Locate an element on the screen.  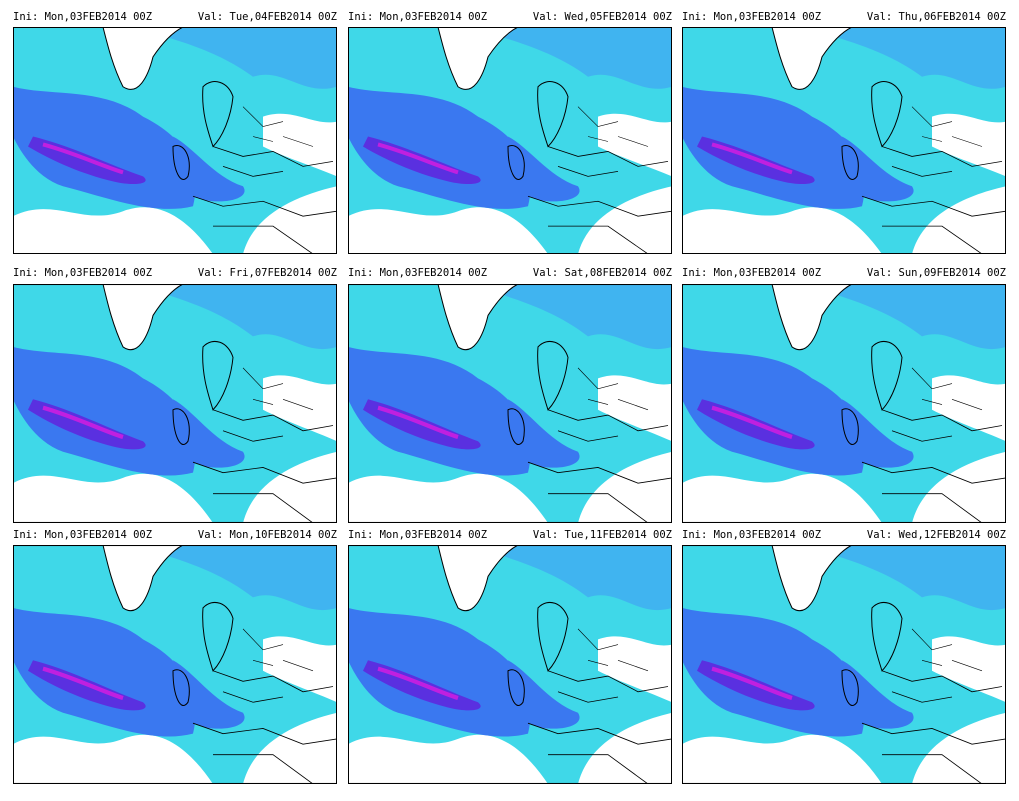
valid-label: Val: Sat,08FEB2014 00Z is located at coordinates (602, 273).